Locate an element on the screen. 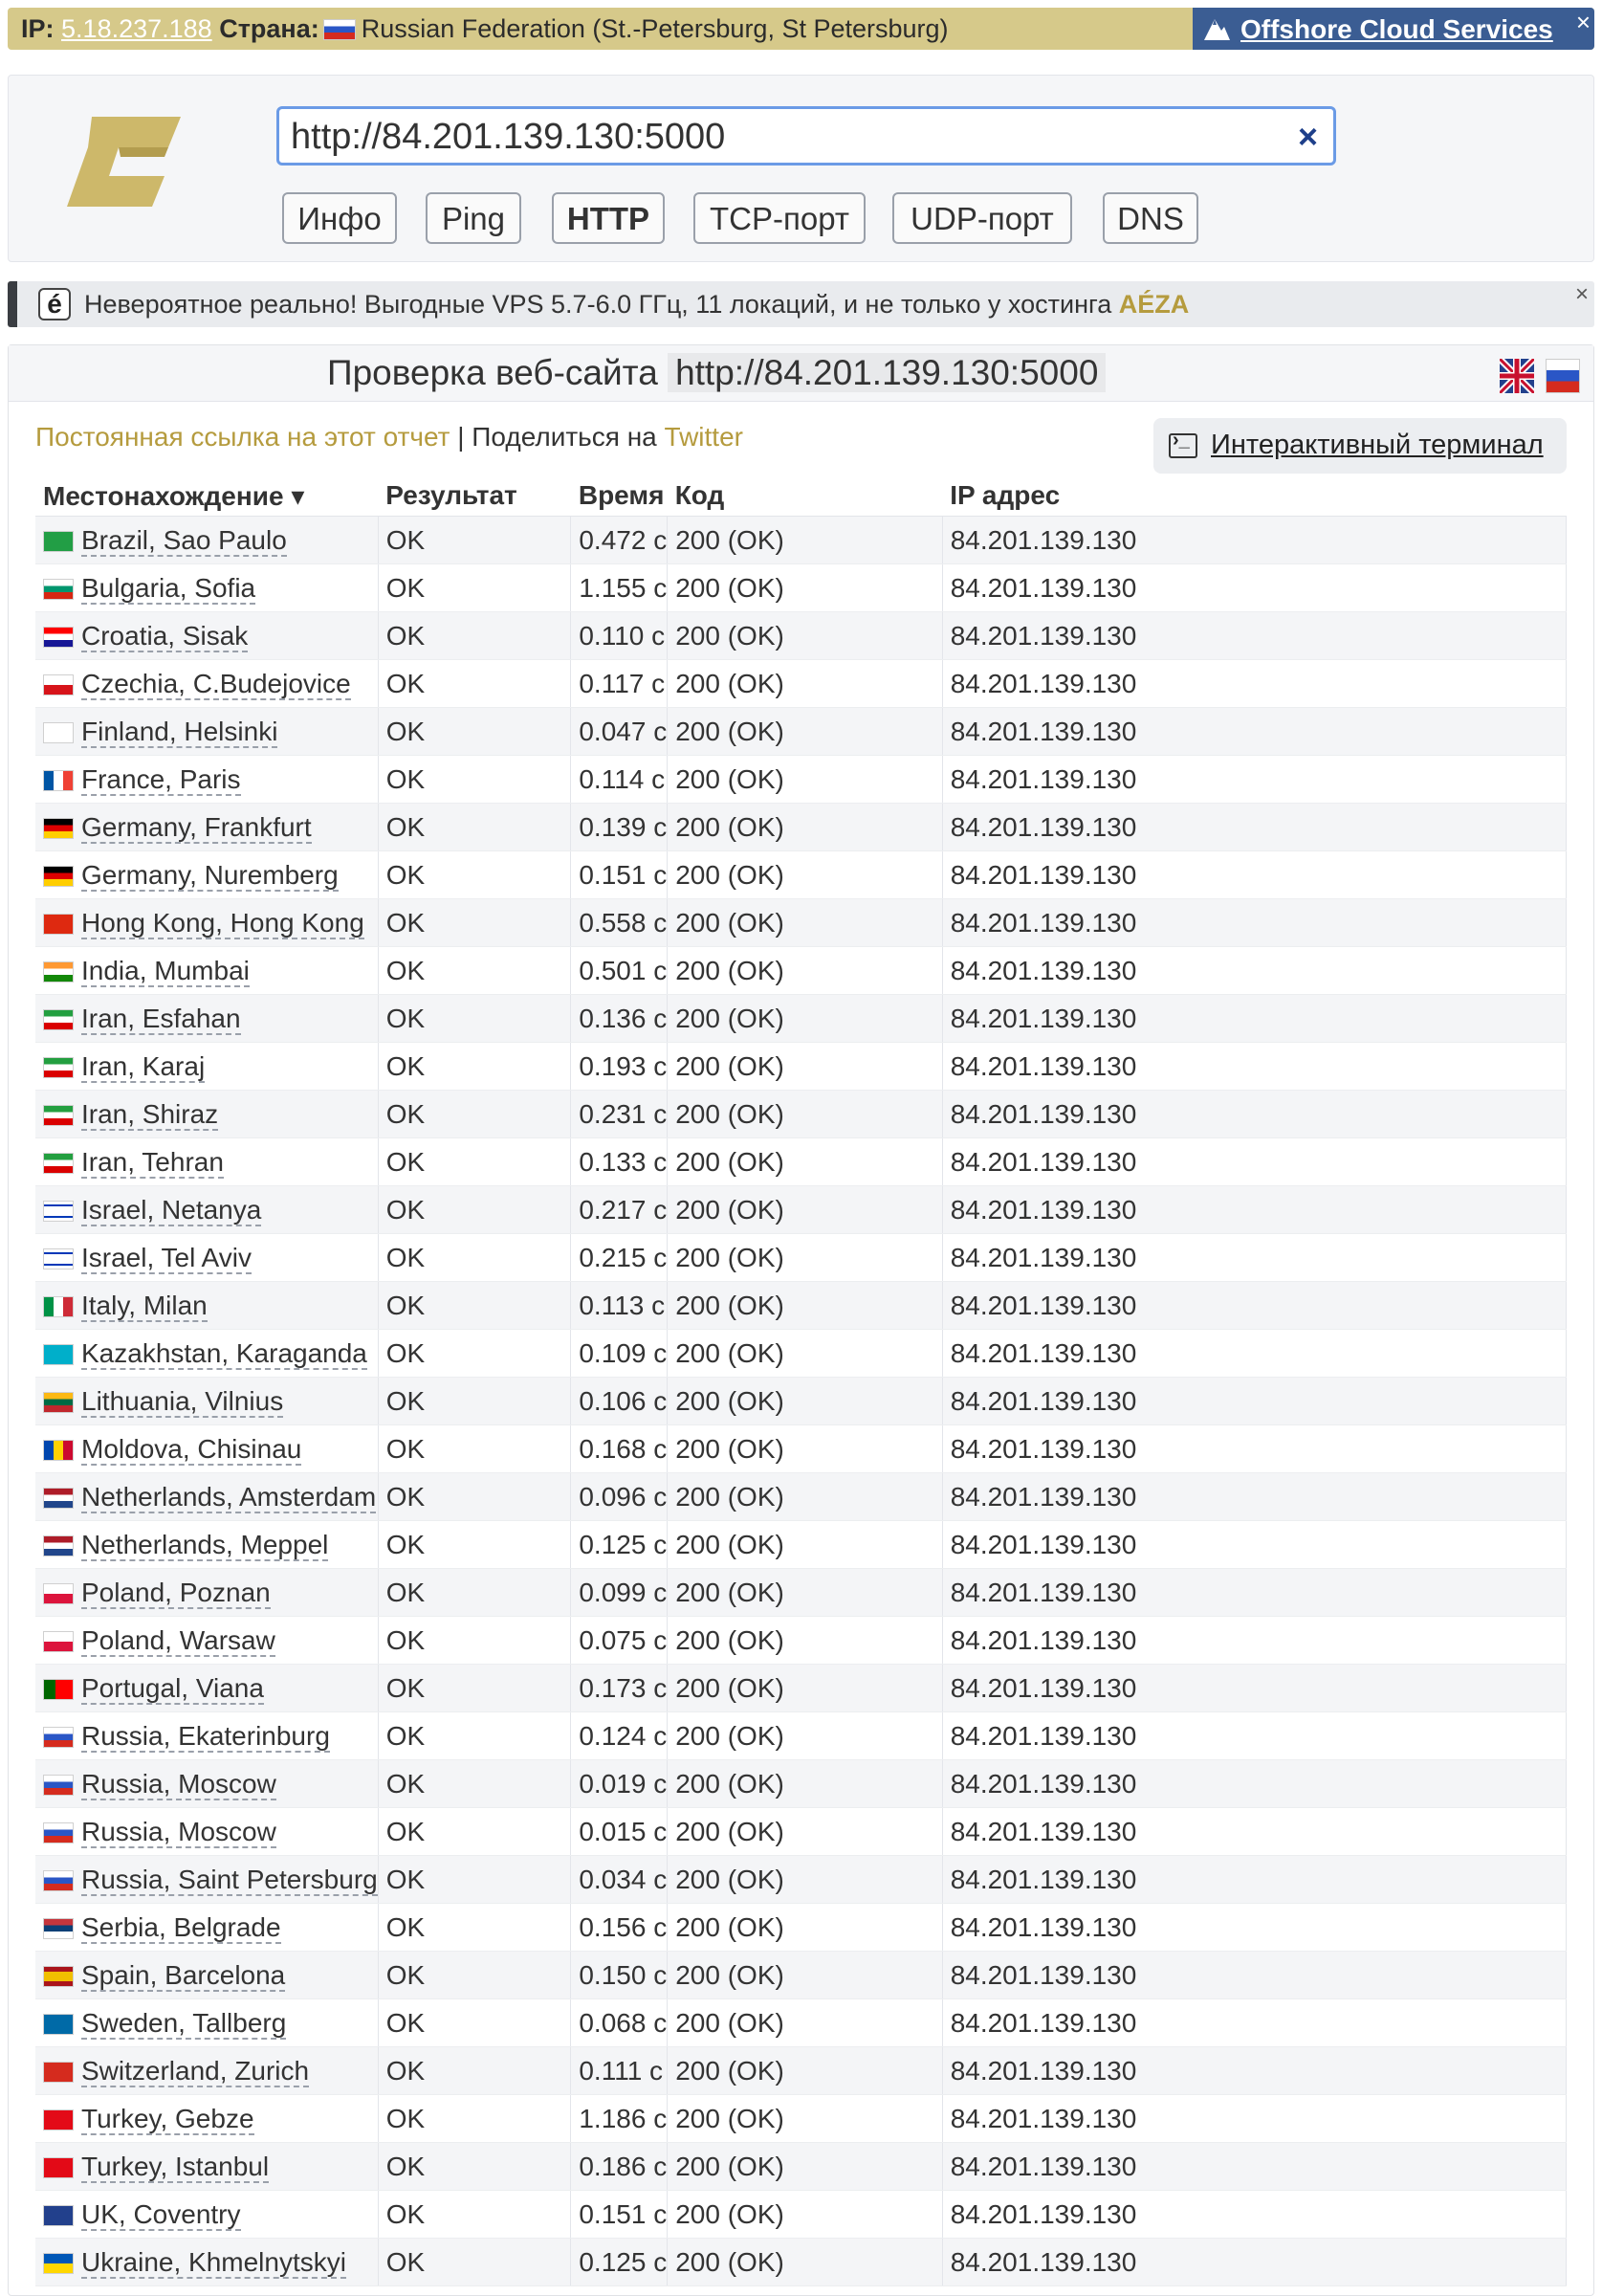  md-flag-icon is located at coordinates (58, 1450).